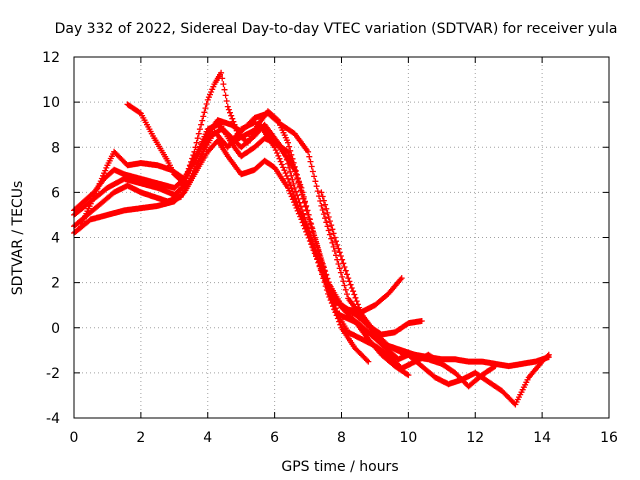  I want to click on y-tick-label: 4, so click(55, 239).